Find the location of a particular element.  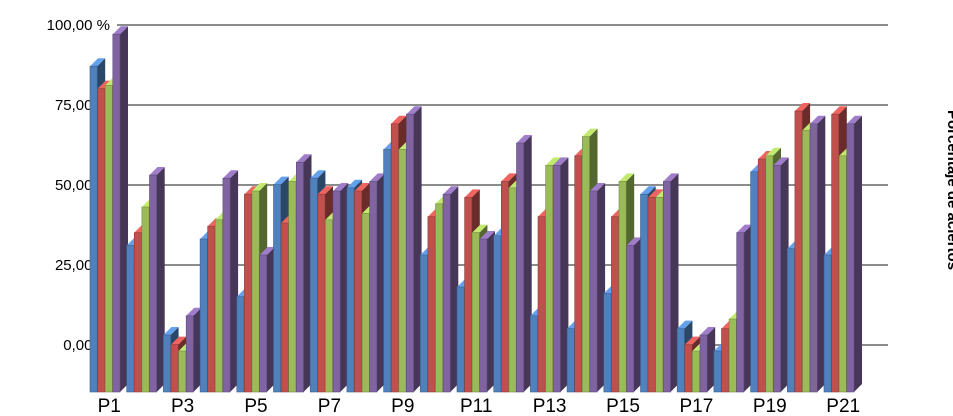

x-tick-label: P21 is located at coordinates (843, 406).